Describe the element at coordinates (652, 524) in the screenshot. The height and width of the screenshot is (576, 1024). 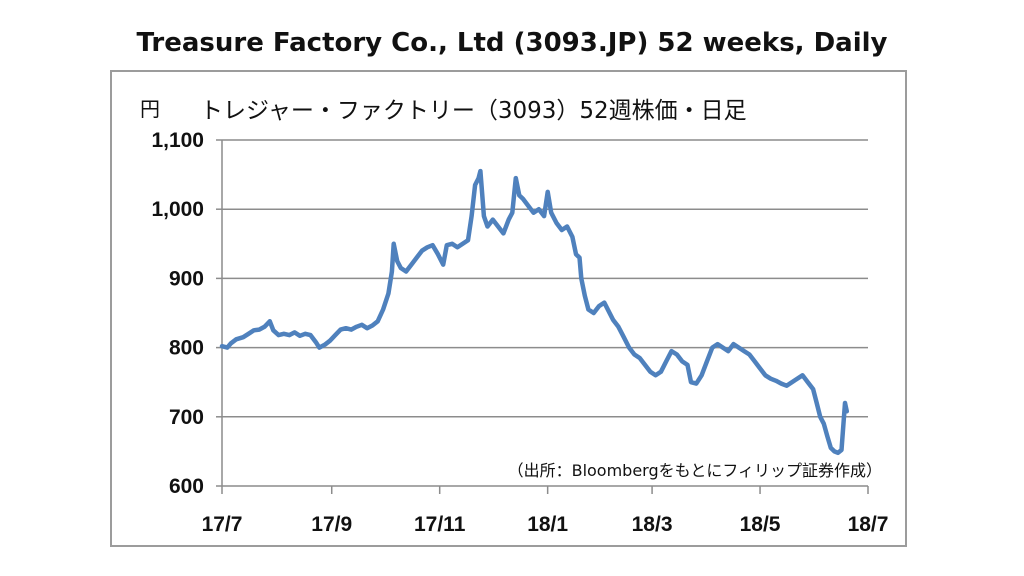
I see `x-tick-label: 18/3` at that location.